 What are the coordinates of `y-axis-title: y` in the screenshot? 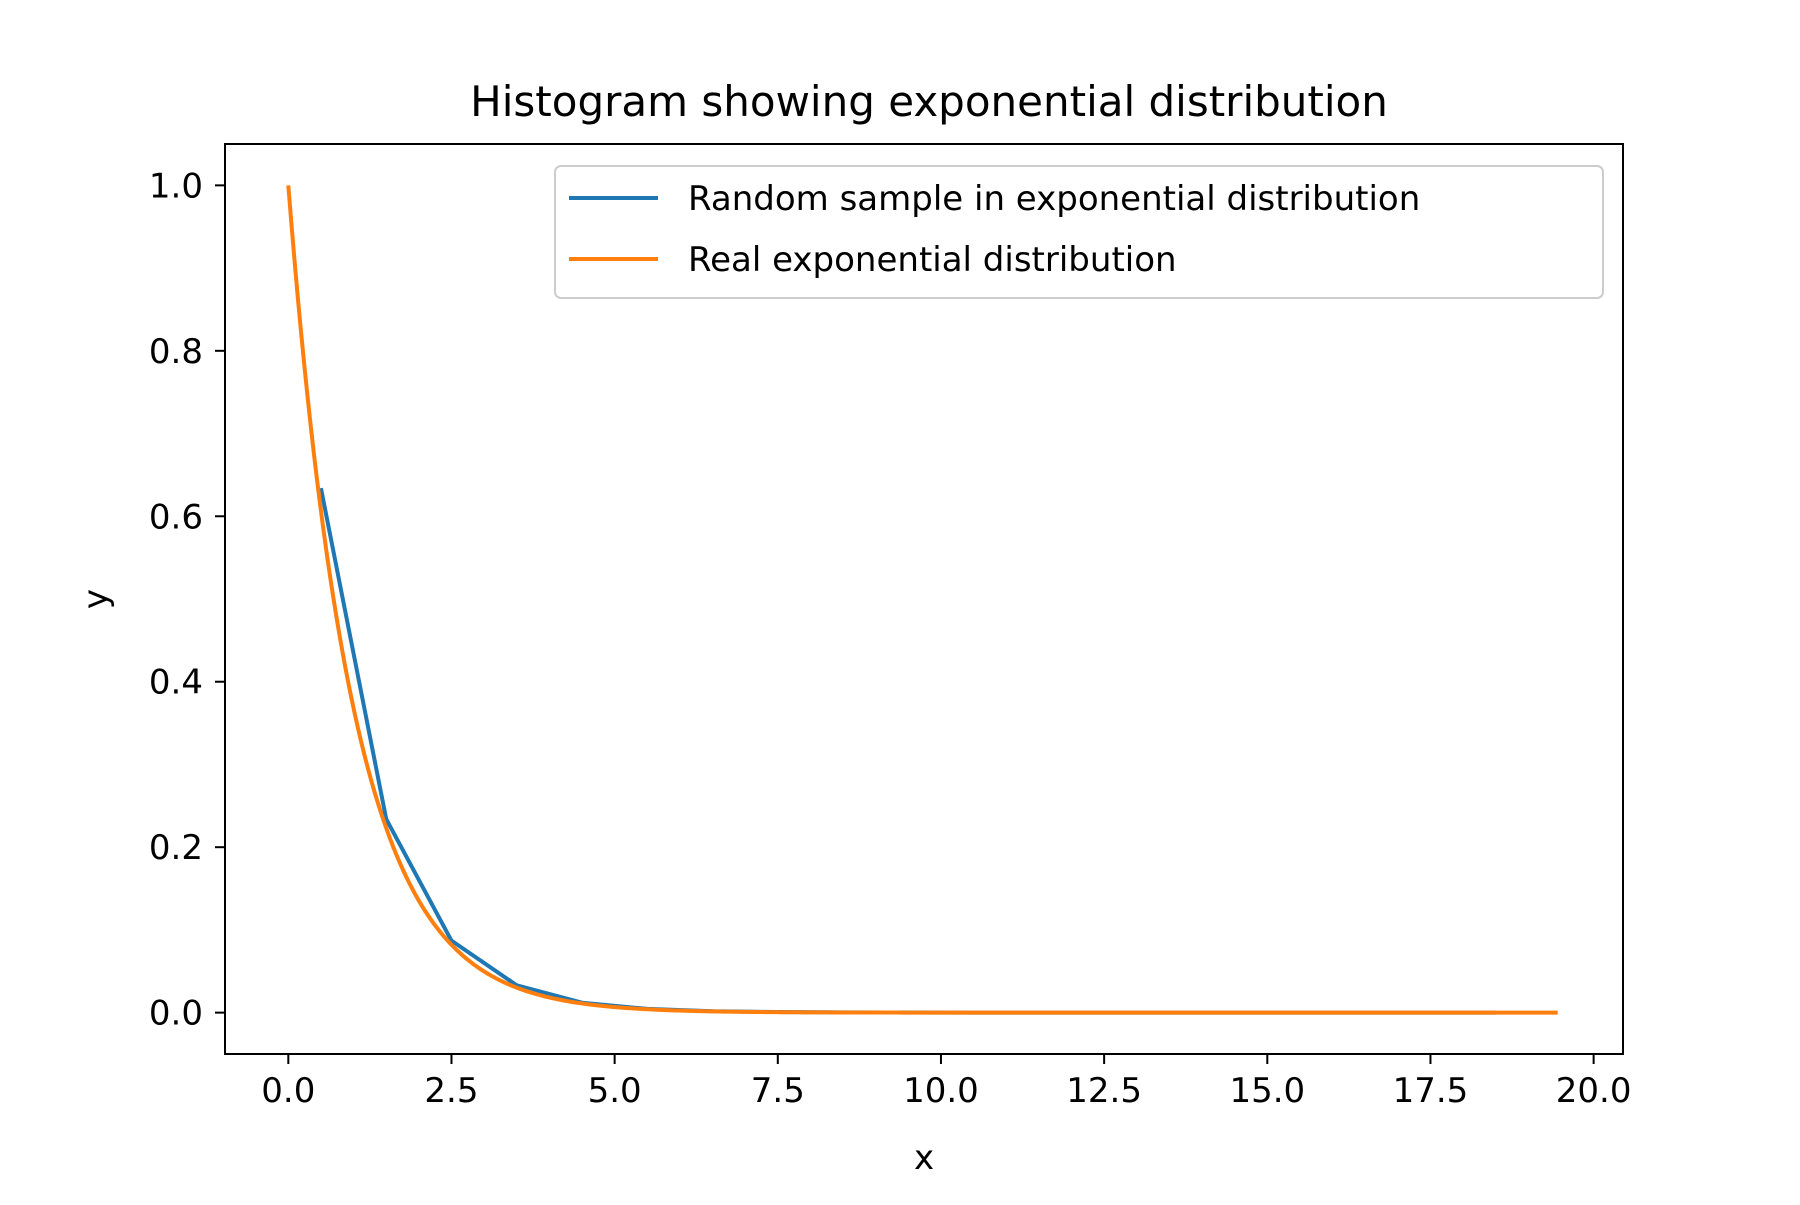 It's located at (96, 599).